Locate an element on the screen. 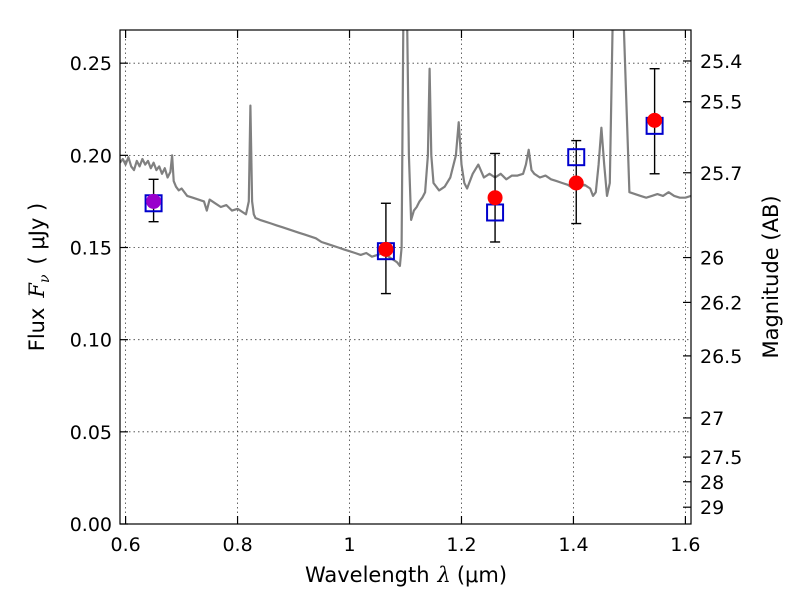  x-axis-title: Wavelength λ (μm) is located at coordinates (406, 575).